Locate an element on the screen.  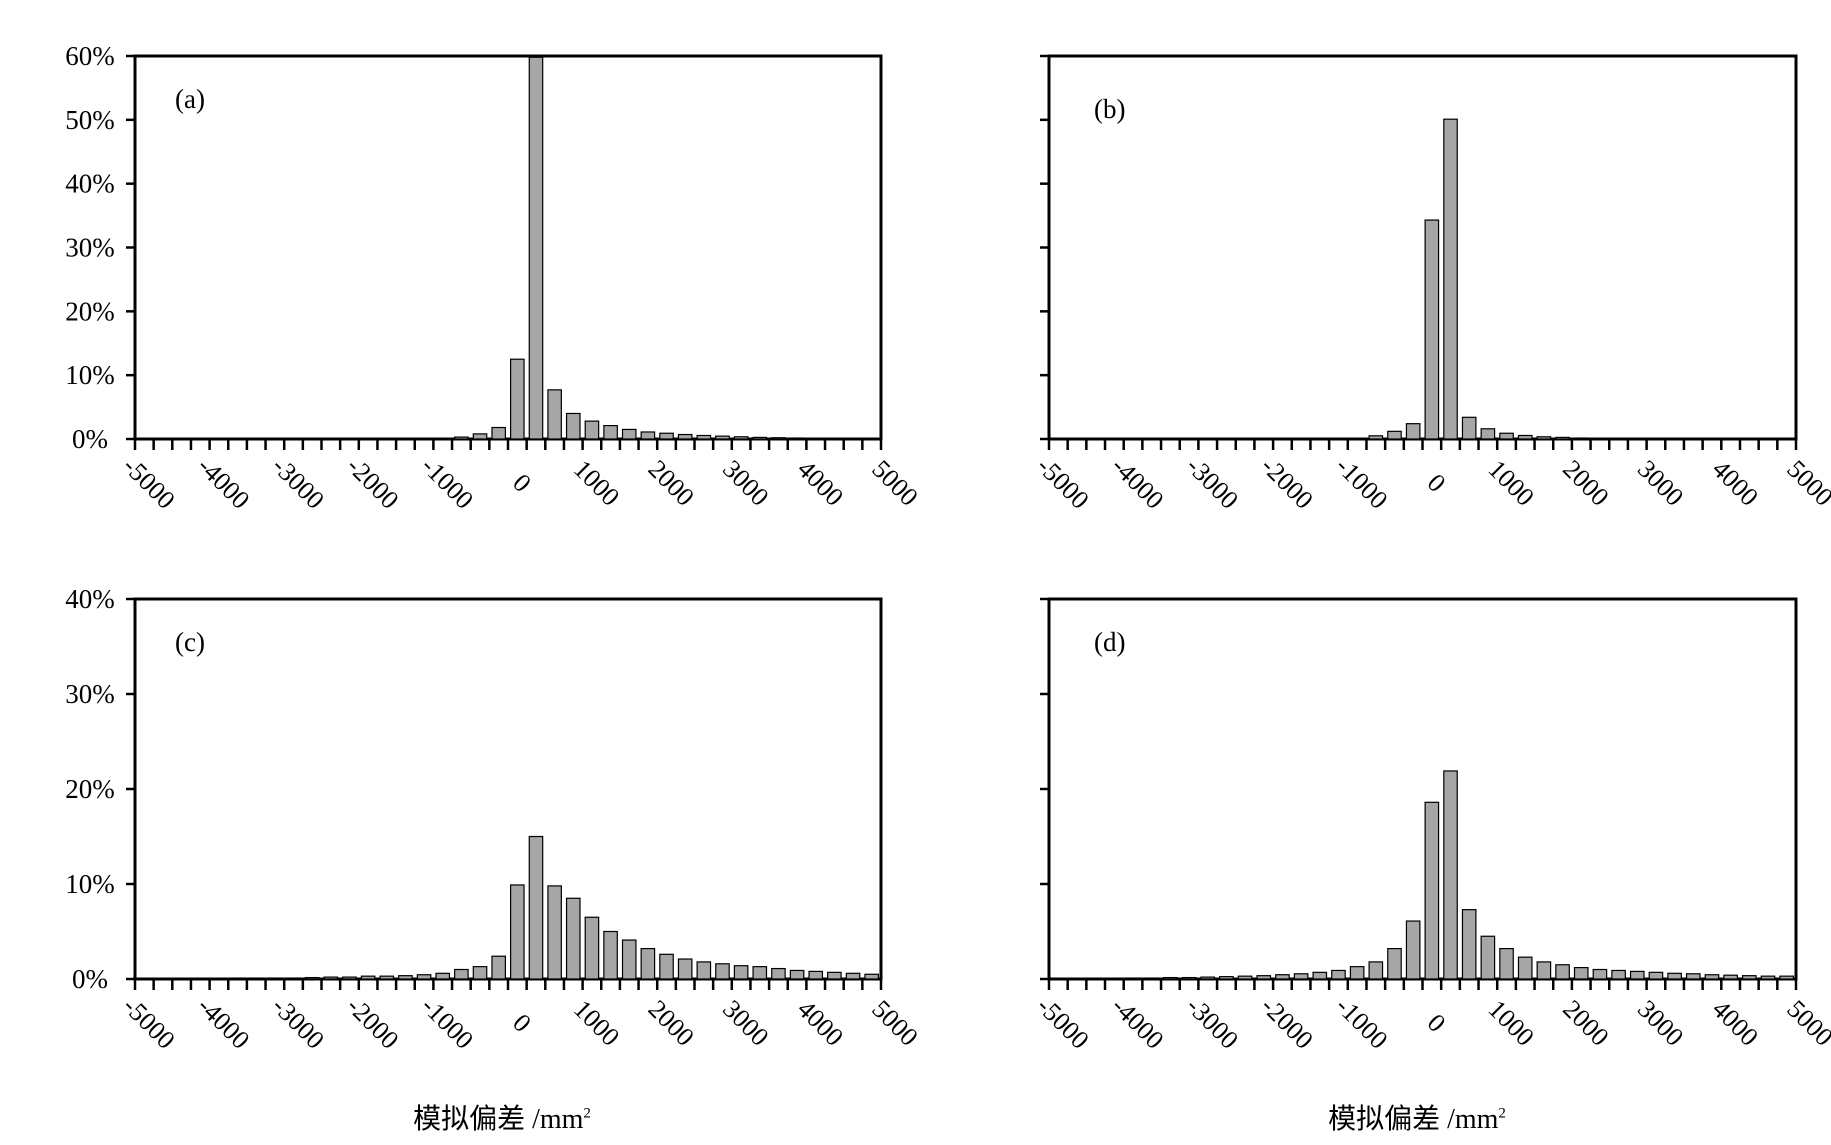
x-tick-label: -5000 is located at coordinates (148, 1022).